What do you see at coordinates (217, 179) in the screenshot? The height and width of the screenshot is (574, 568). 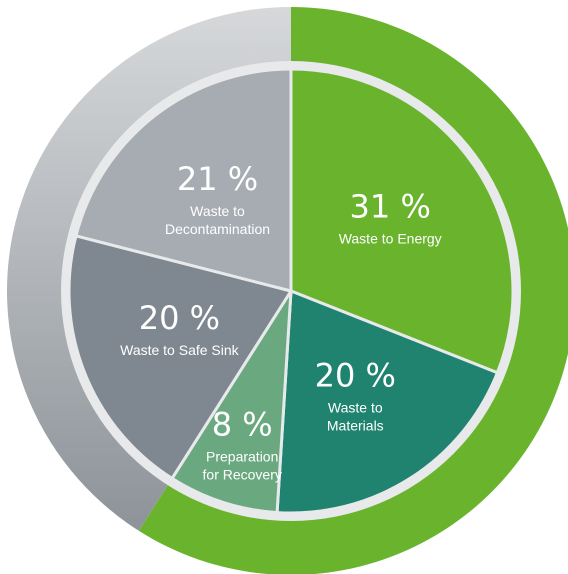 I see `slice-percent-5: 21 %` at bounding box center [217, 179].